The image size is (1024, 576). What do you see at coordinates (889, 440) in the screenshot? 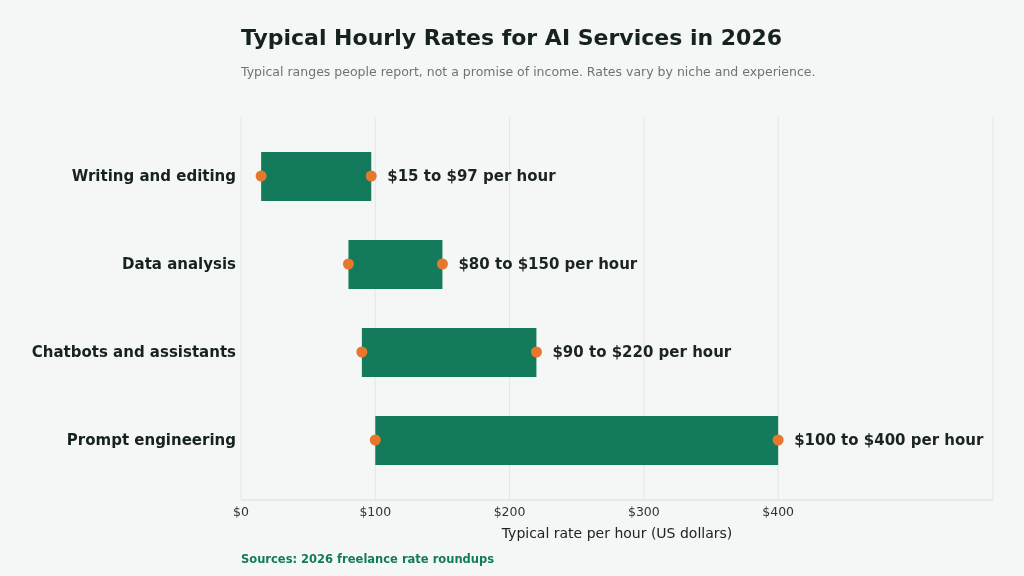
I see `data-label: $100 to $400 per hour` at bounding box center [889, 440].